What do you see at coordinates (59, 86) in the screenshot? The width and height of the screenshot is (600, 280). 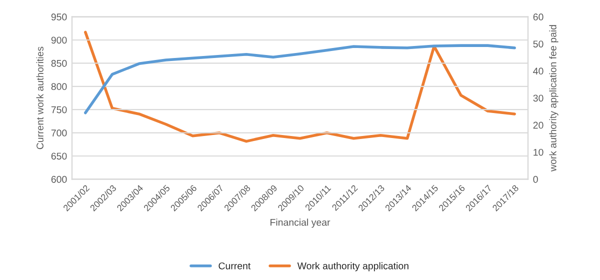 I see `y-tick-label: 800` at bounding box center [59, 86].